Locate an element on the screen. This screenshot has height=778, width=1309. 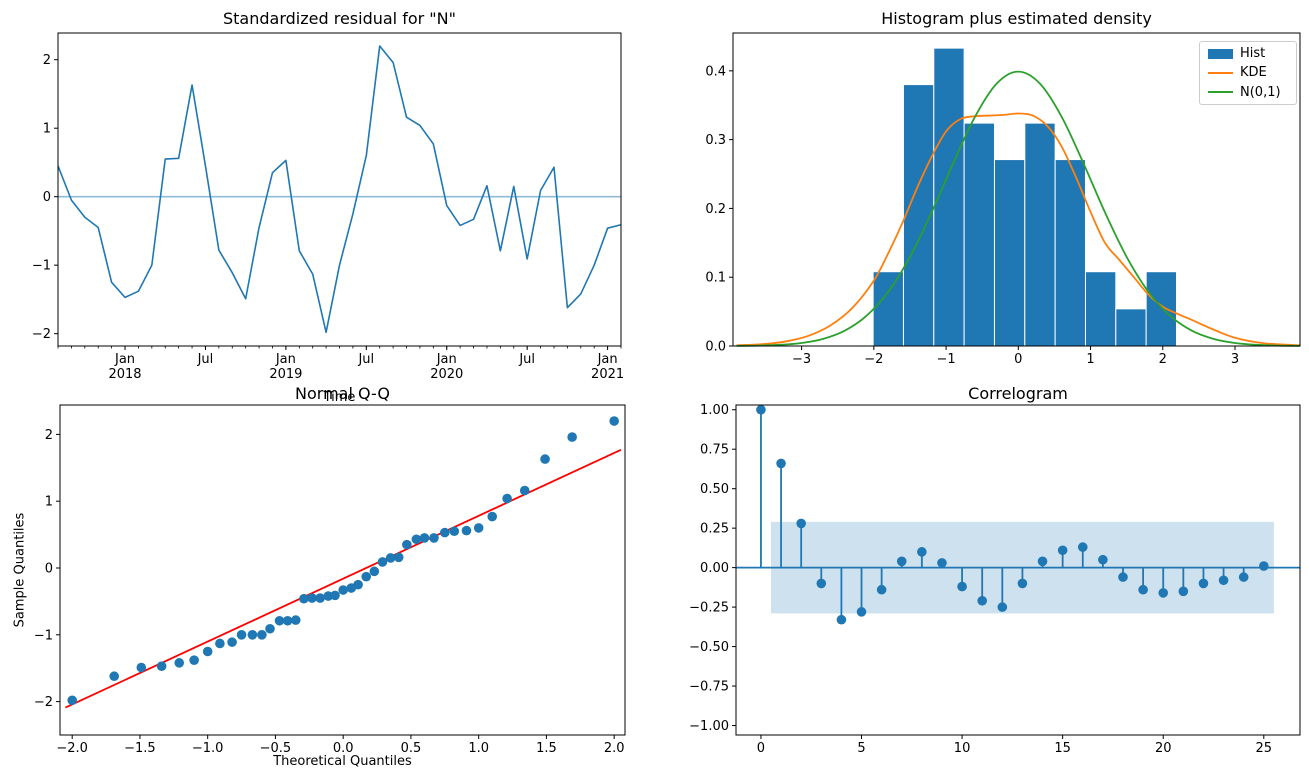
svg-text: 0 is located at coordinates (49, 568).